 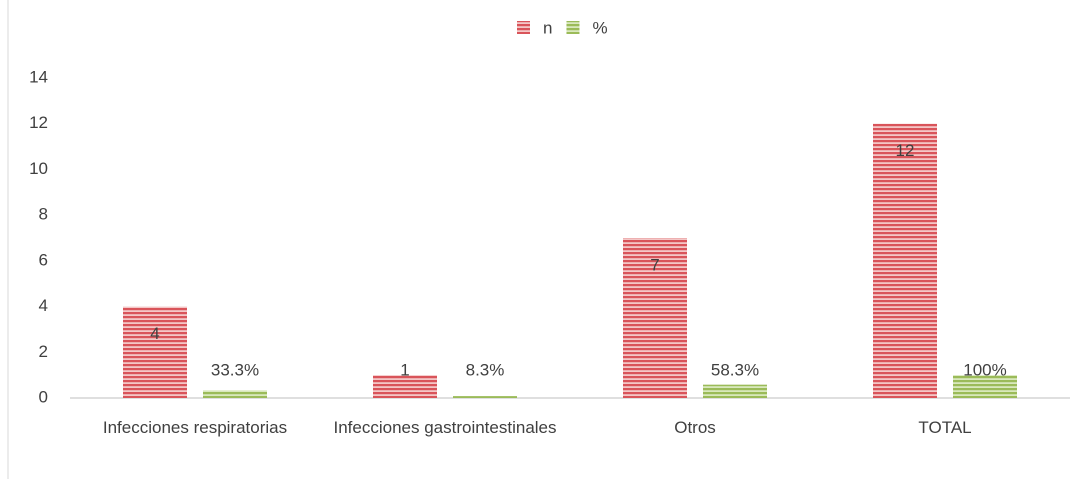 I want to click on y-tick-label: 8, so click(x=43, y=214).